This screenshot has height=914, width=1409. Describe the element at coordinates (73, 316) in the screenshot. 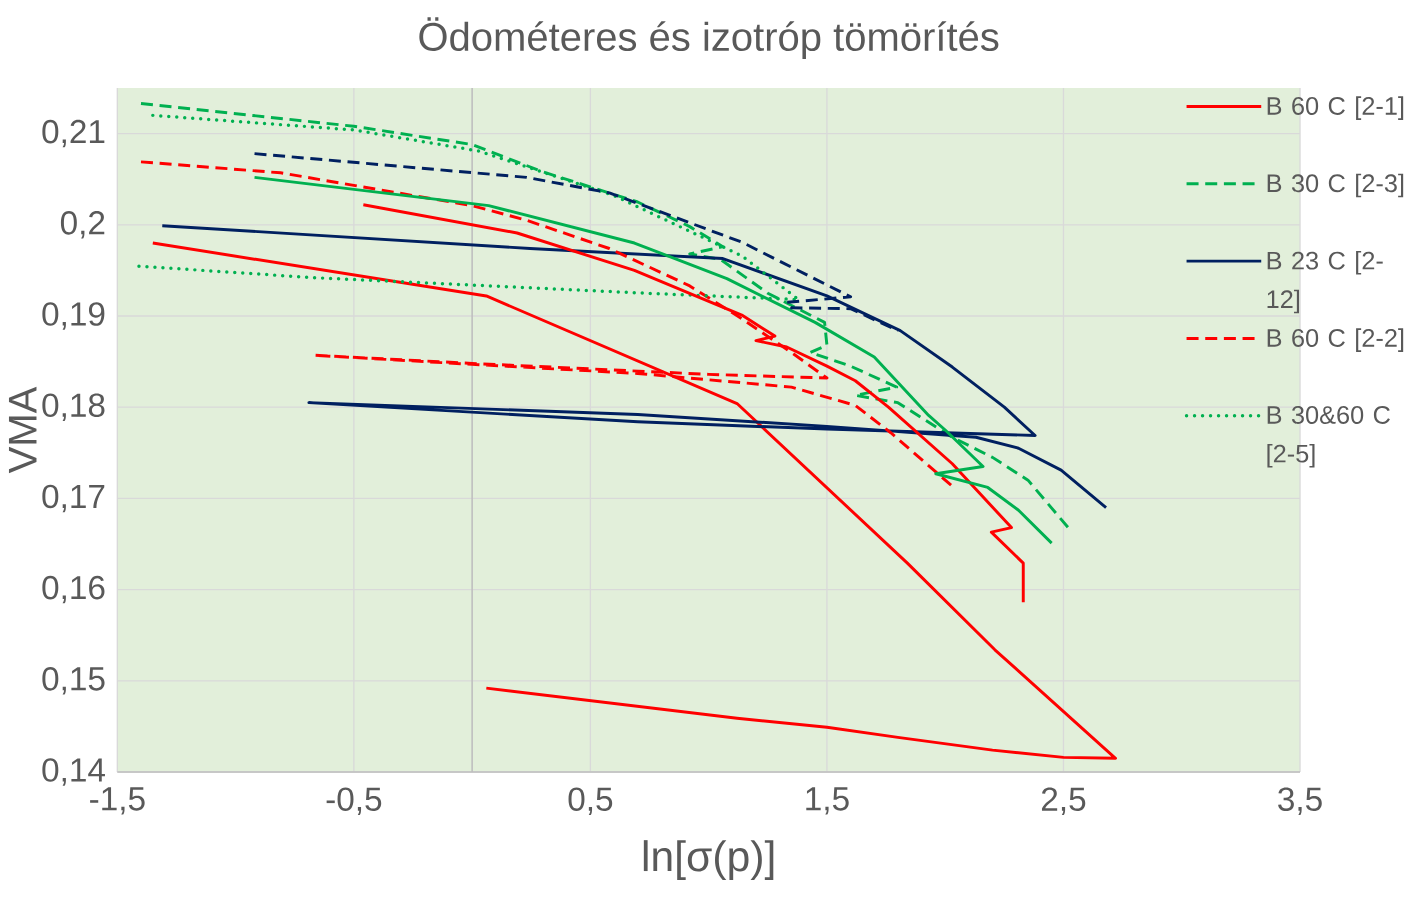

I see `y-tick-label: 0,19` at that location.